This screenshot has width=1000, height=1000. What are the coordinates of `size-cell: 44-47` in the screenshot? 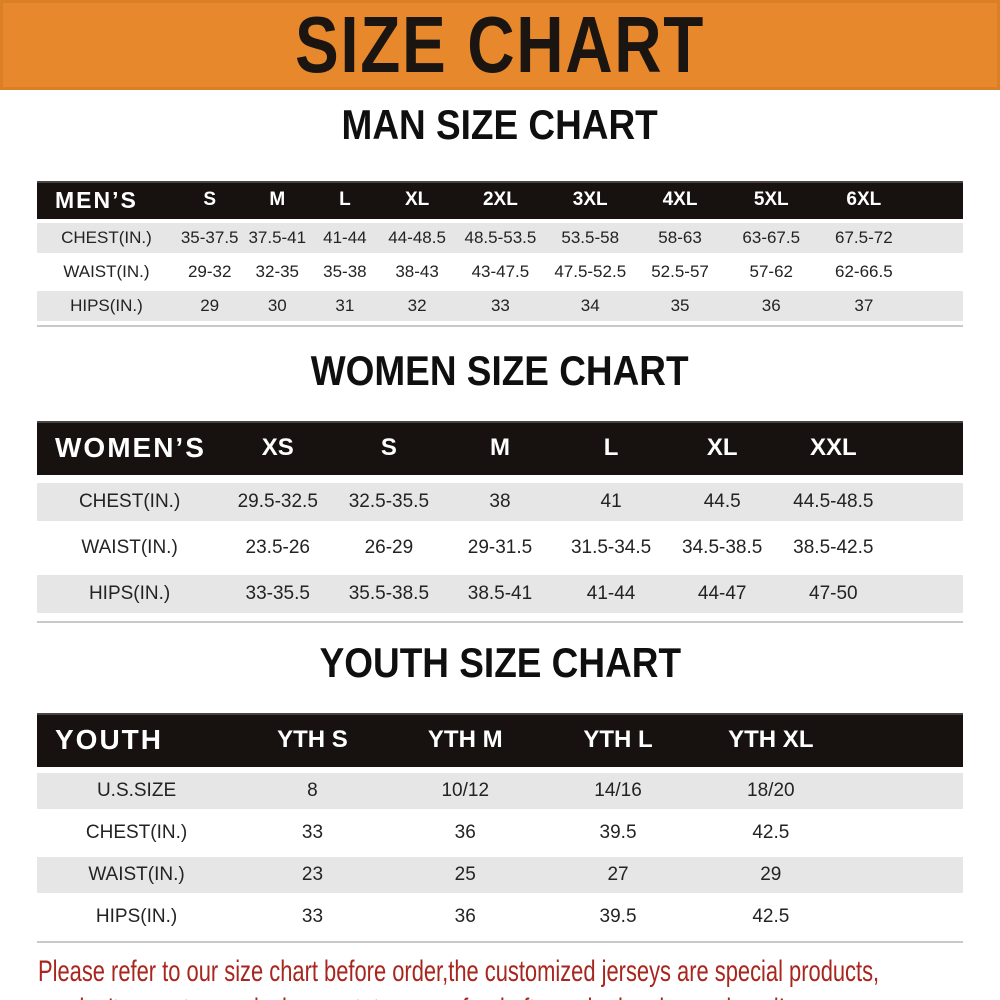 It's located at (722, 594).